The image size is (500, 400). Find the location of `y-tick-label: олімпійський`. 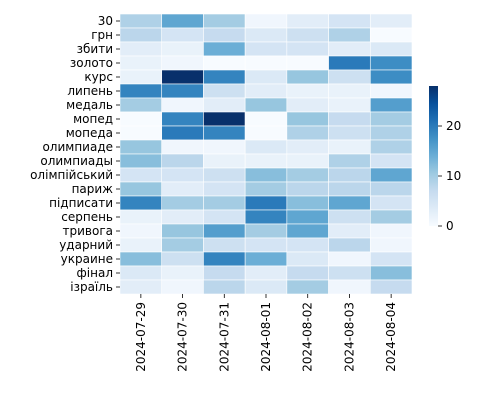

y-tick-label: олімпійський is located at coordinates (71, 175).